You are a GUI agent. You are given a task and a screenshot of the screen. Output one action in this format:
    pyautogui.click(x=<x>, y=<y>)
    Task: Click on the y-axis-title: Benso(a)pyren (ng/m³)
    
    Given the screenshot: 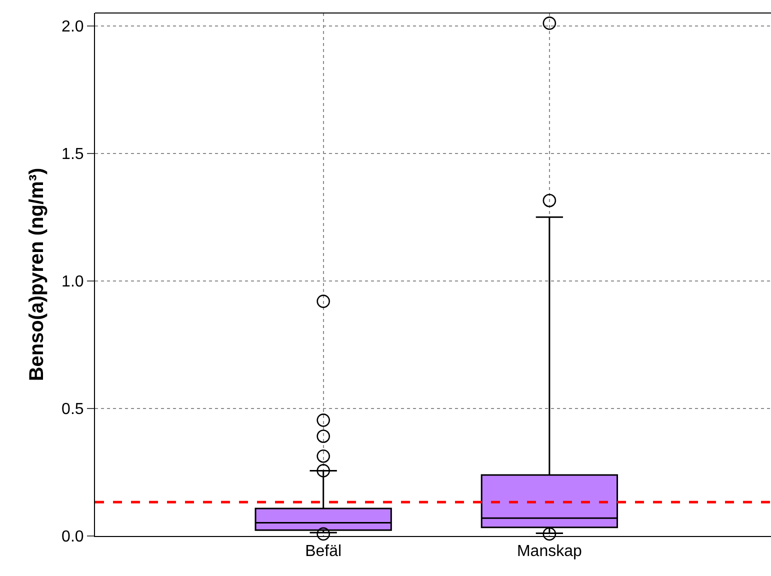 What is the action you would take?
    pyautogui.click(x=37, y=275)
    